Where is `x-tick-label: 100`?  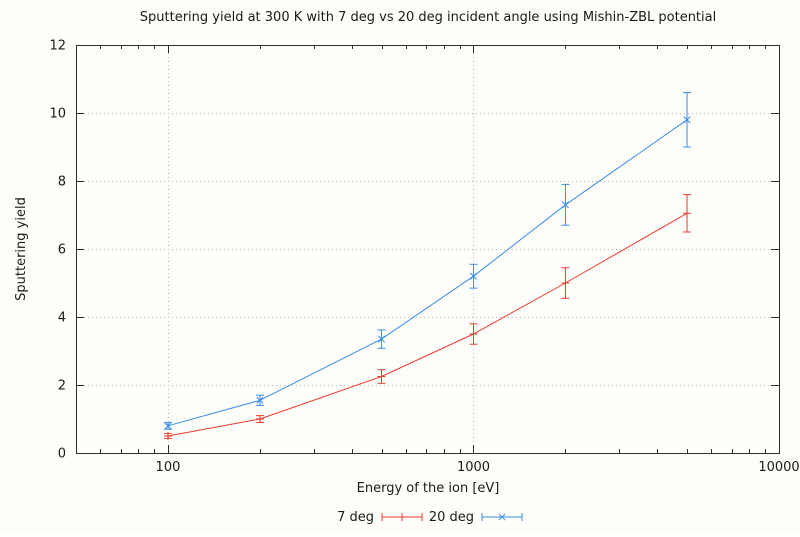
x-tick-label: 100 is located at coordinates (168, 467).